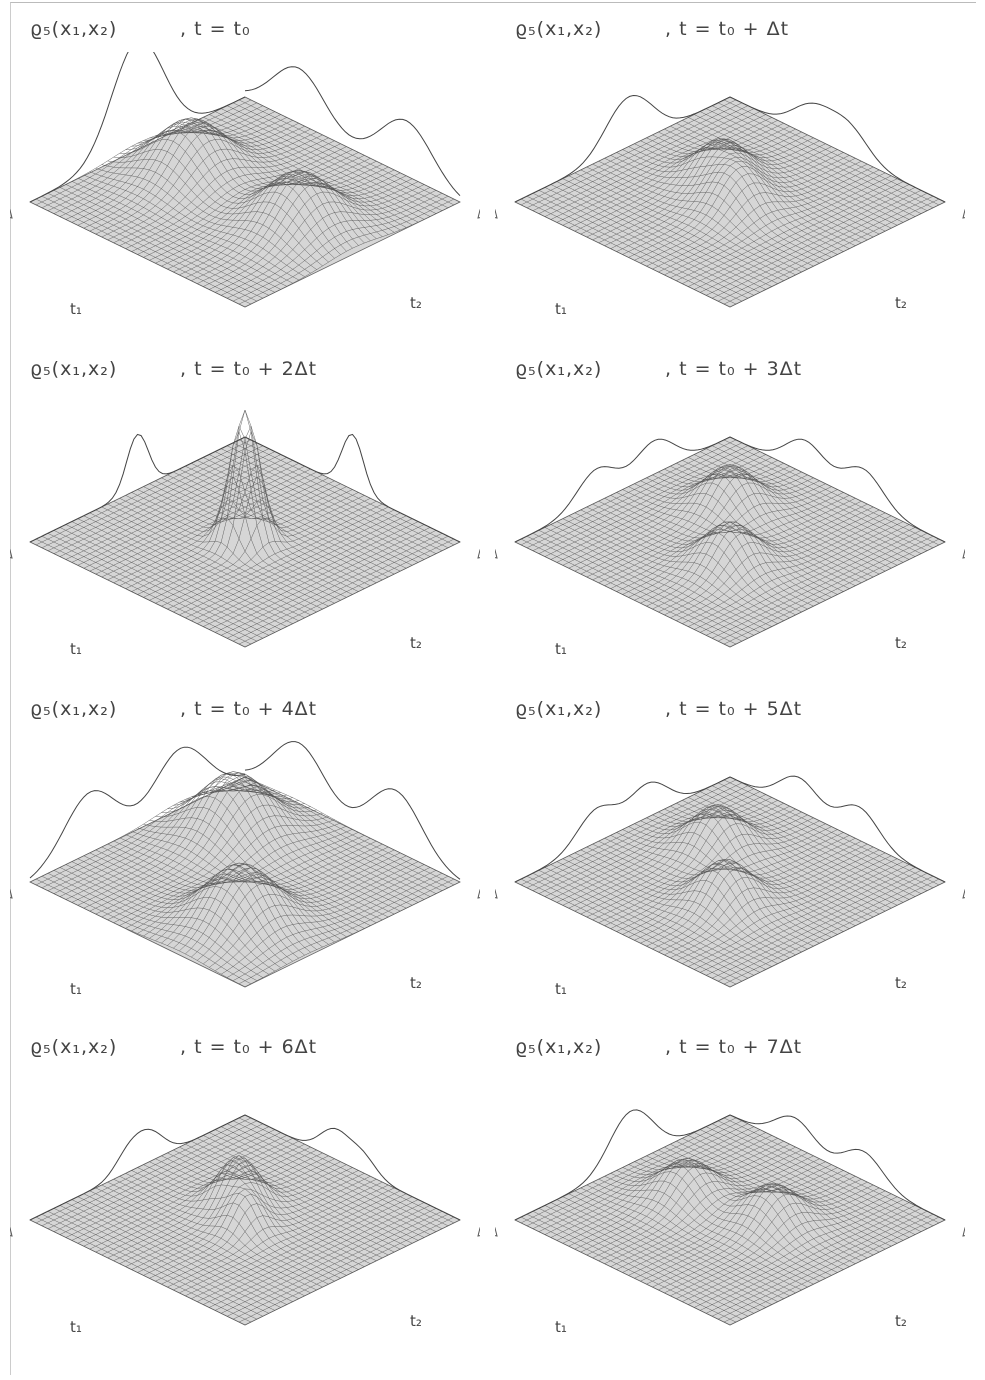 The image size is (985, 1380). What do you see at coordinates (658, 369) in the screenshot?
I see `panel-title: ϱ₅(x₁,x₂) , t = t₀ + 3Δt` at bounding box center [658, 369].